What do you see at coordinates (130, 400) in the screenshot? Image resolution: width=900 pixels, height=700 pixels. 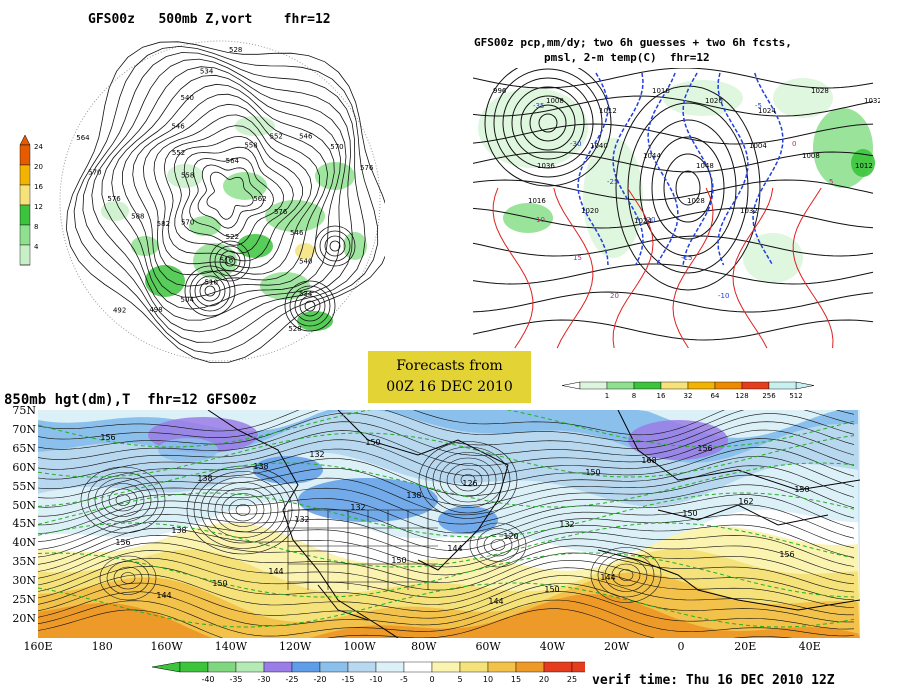 I see `title-850mb: 850mb hgt(dm),T fhr=12 GFS00z` at bounding box center [130, 400].